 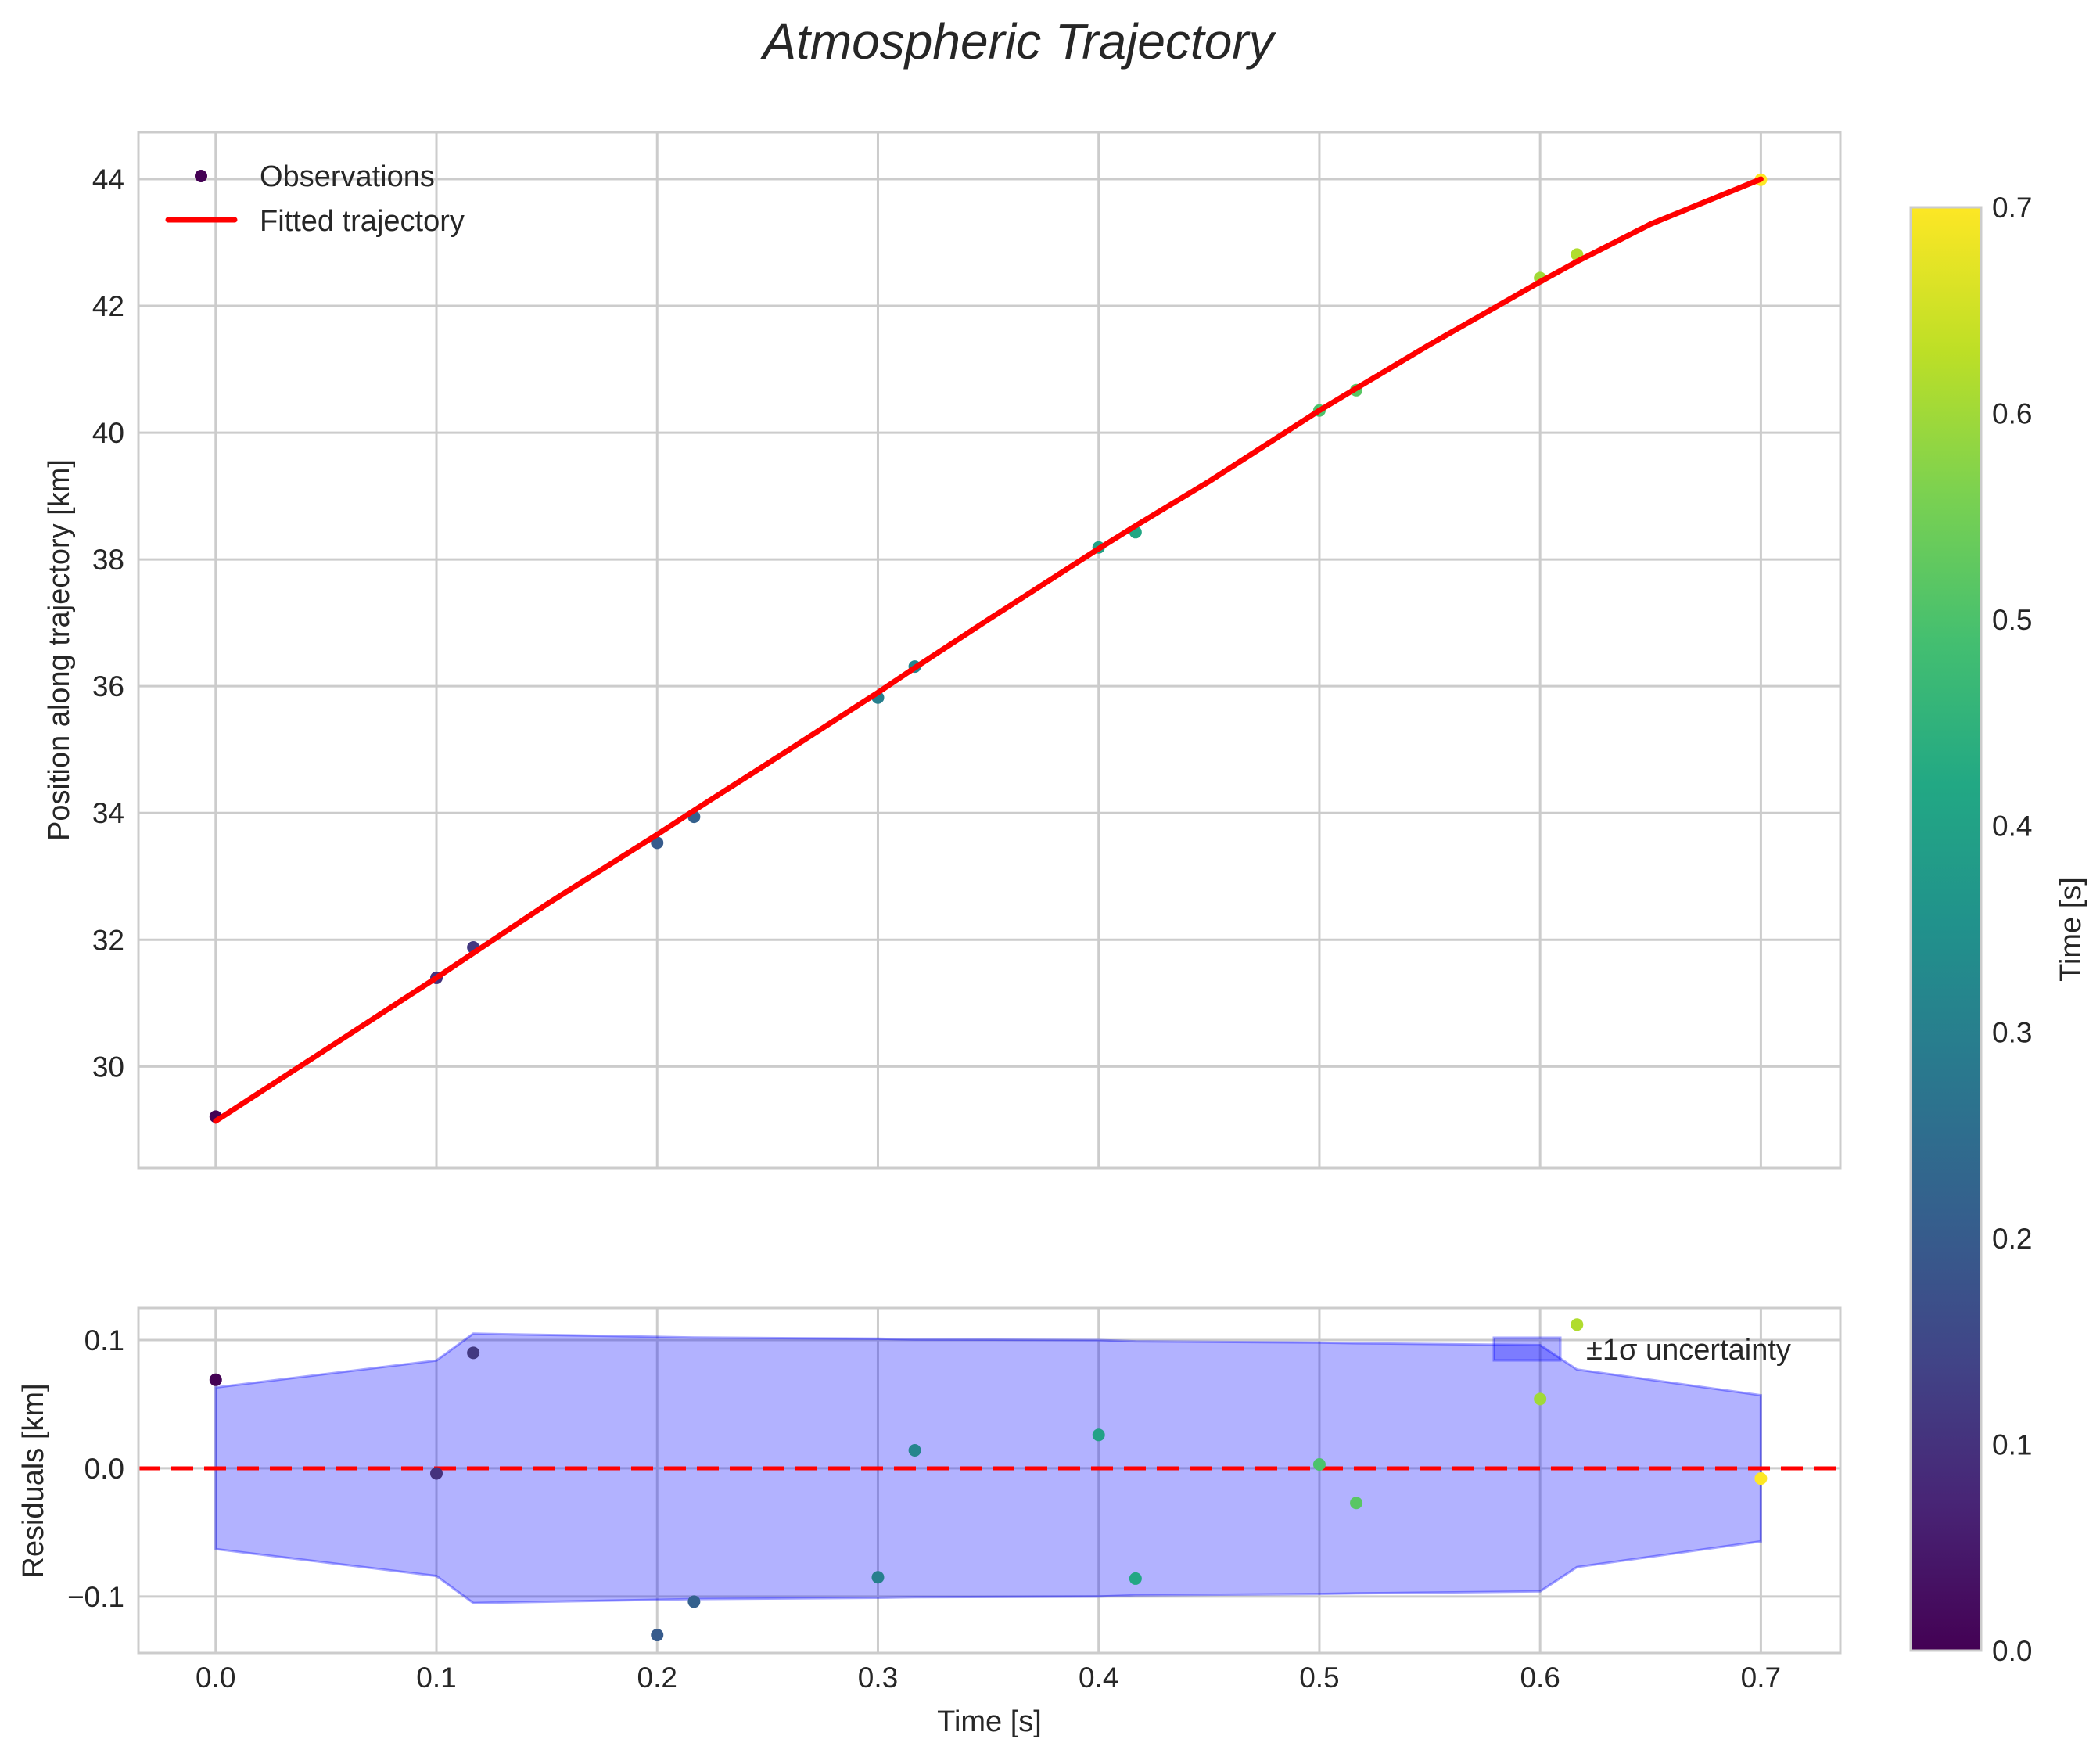 What do you see at coordinates (108, 306) in the screenshot?
I see `y-tick-label: 42` at bounding box center [108, 306].